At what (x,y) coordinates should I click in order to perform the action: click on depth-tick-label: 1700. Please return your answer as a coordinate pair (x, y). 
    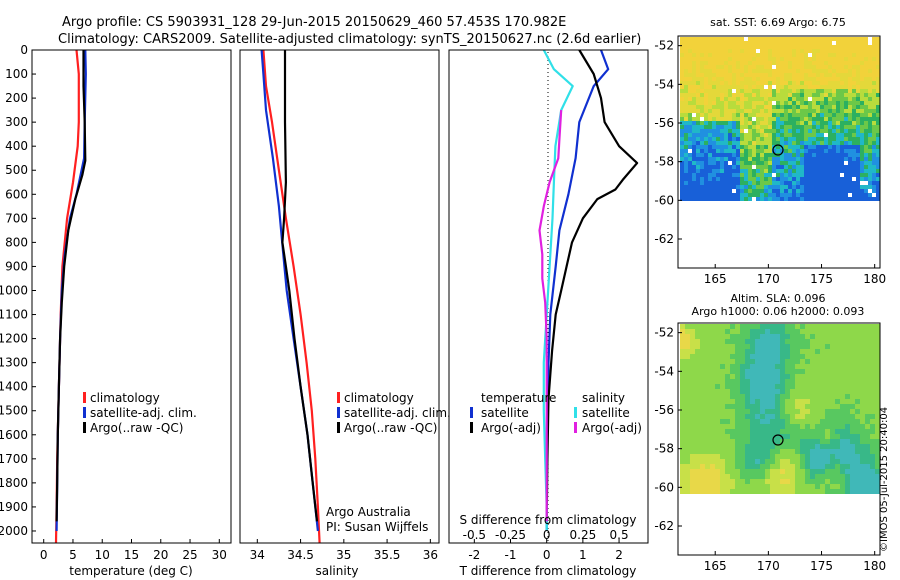
    Looking at the image, I should click on (14, 459).